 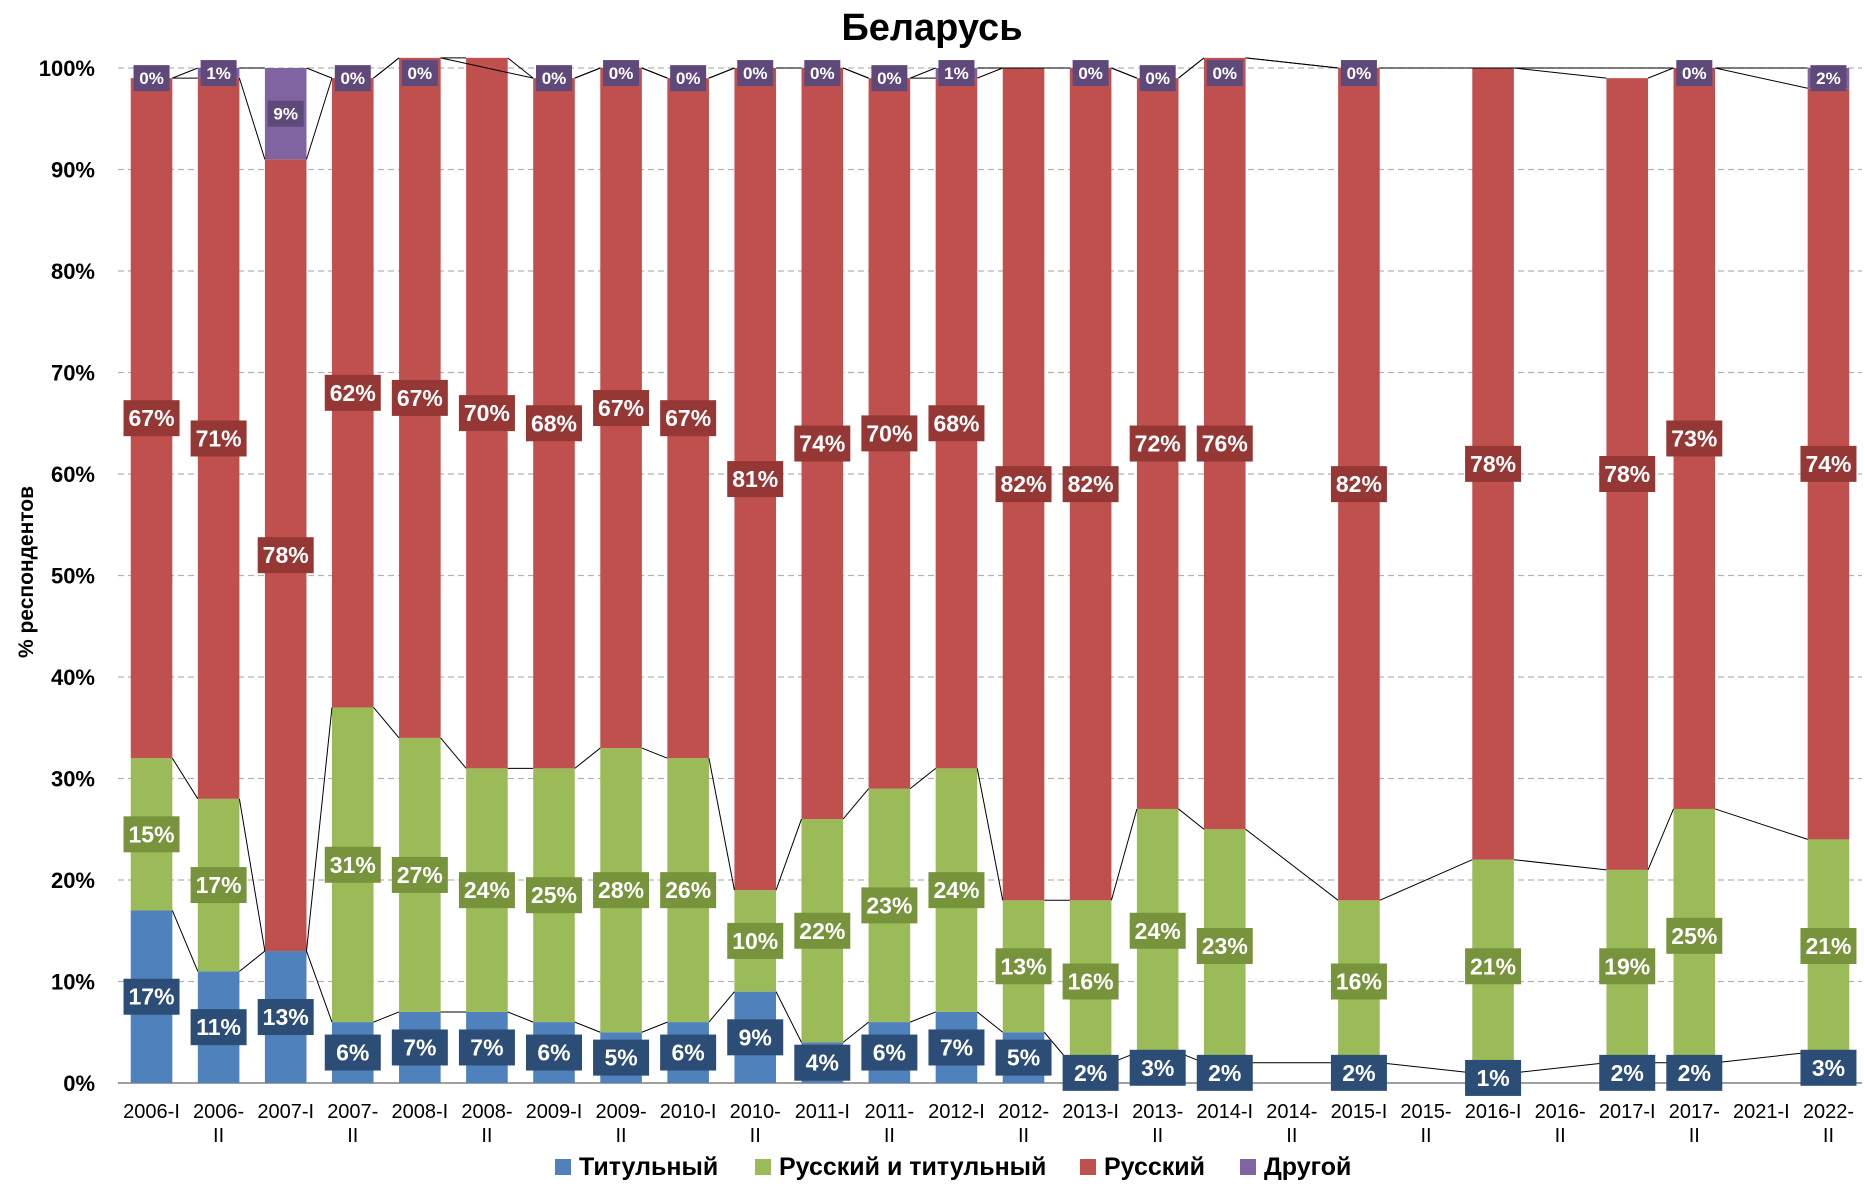 I want to click on data-label: 6%, so click(x=352, y=1053).